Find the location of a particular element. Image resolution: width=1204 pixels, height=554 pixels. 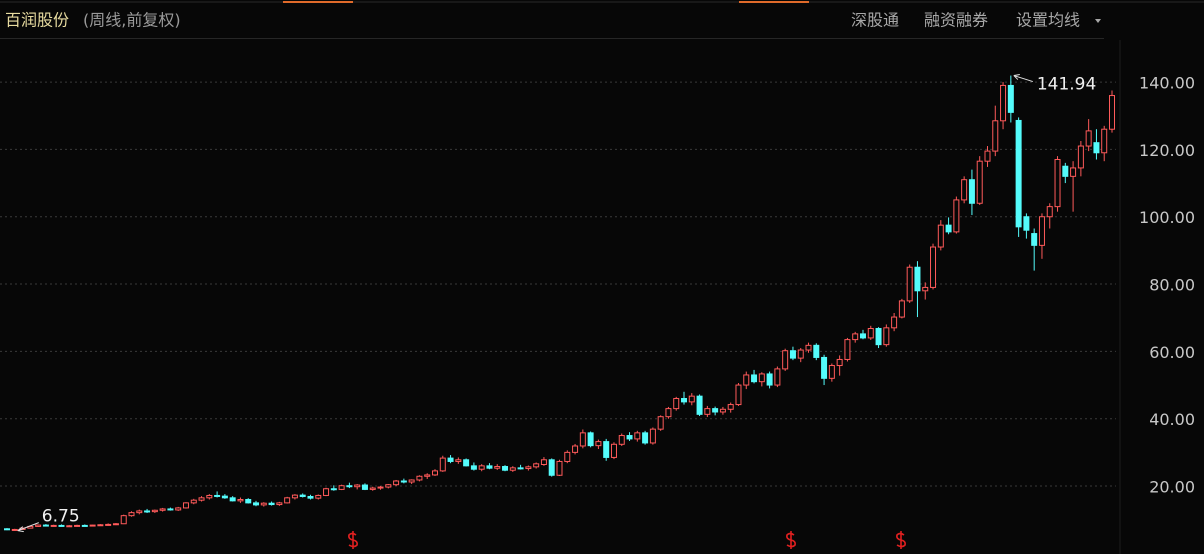

settings-button: 设置均线 is located at coordinates (1048, 20).